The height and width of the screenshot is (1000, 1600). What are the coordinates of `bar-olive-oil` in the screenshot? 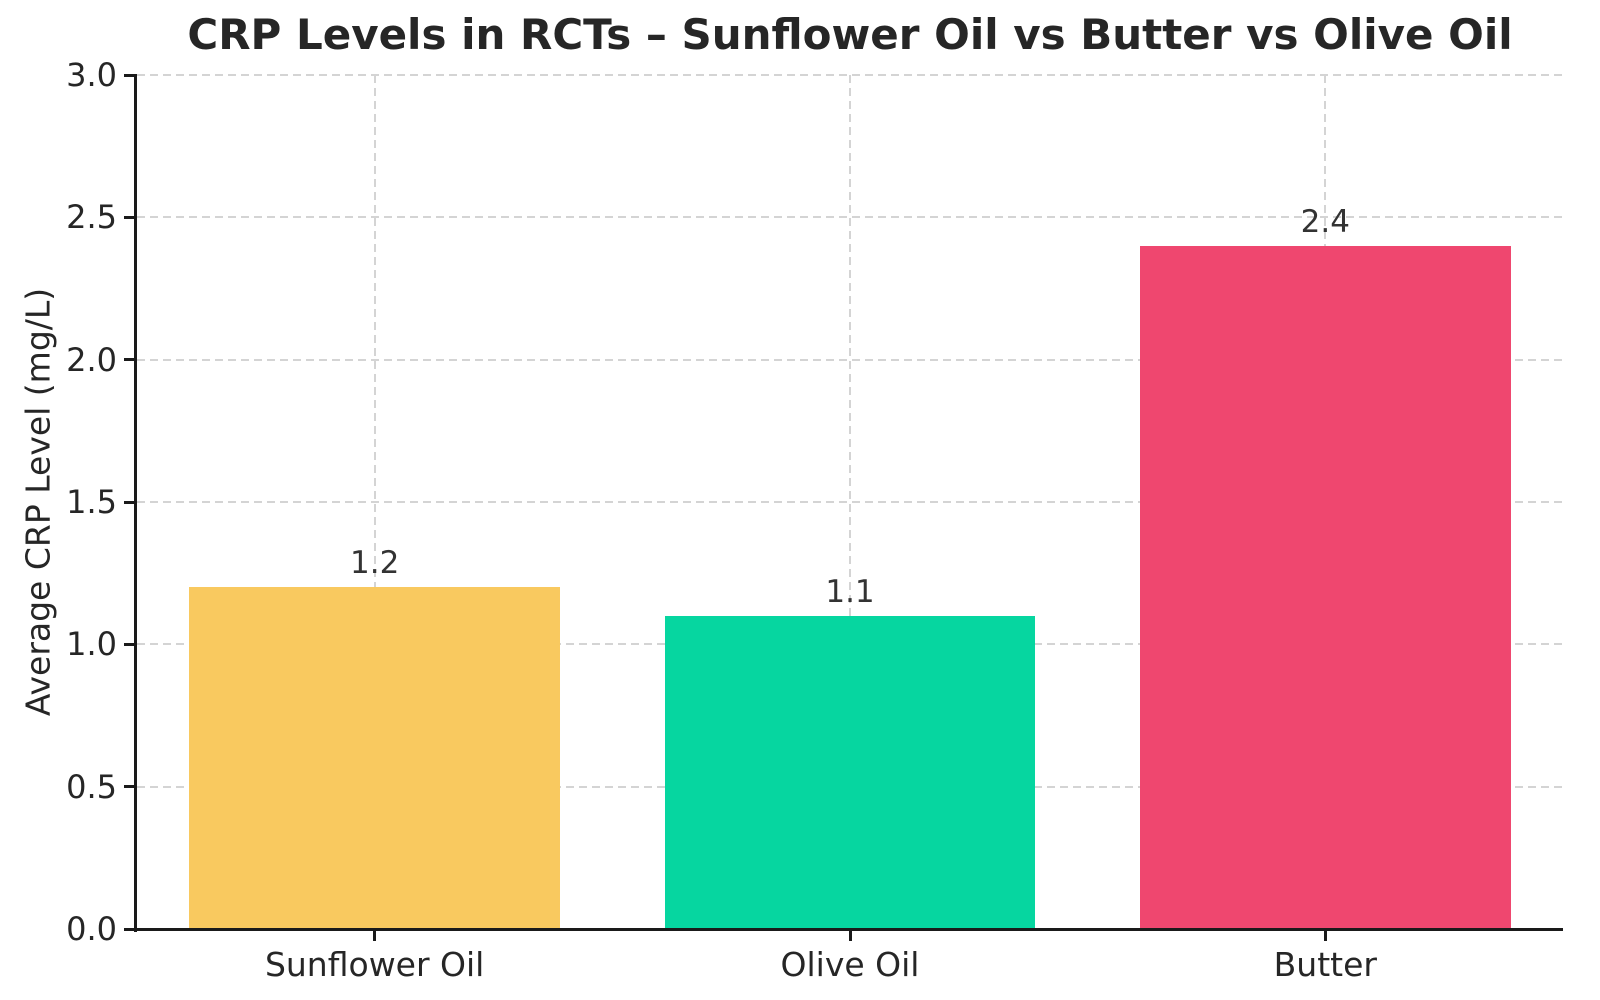 It's located at (850, 772).